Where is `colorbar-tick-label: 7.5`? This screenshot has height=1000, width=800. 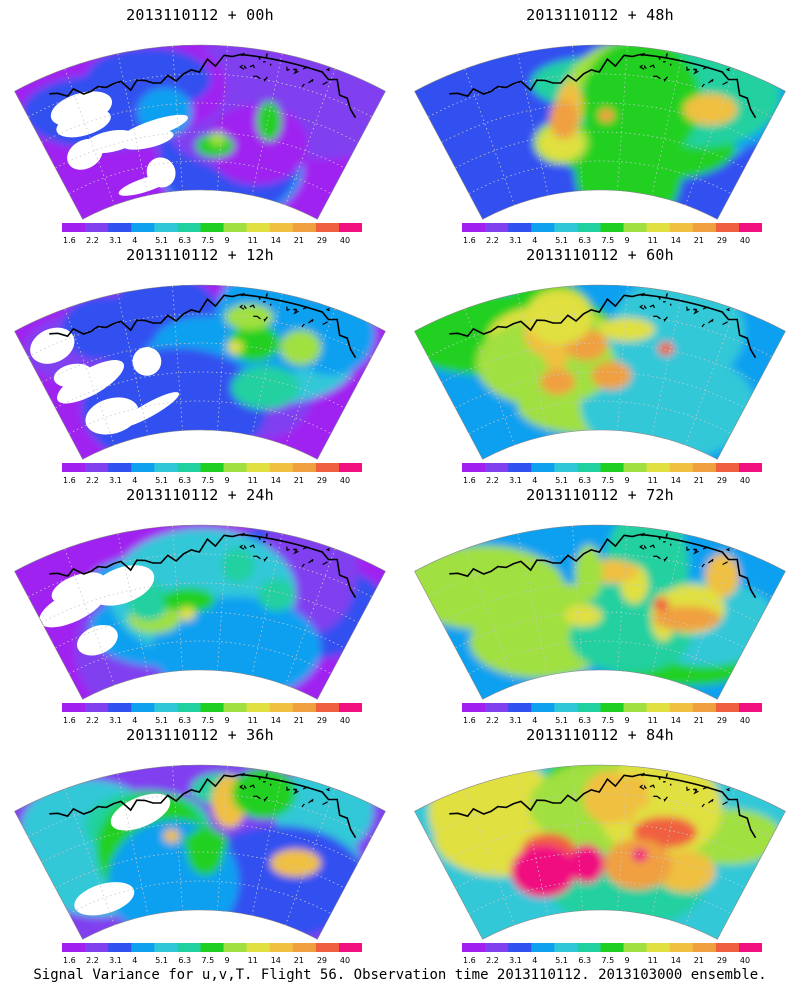 colorbar-tick-label: 7.5 is located at coordinates (207, 720).